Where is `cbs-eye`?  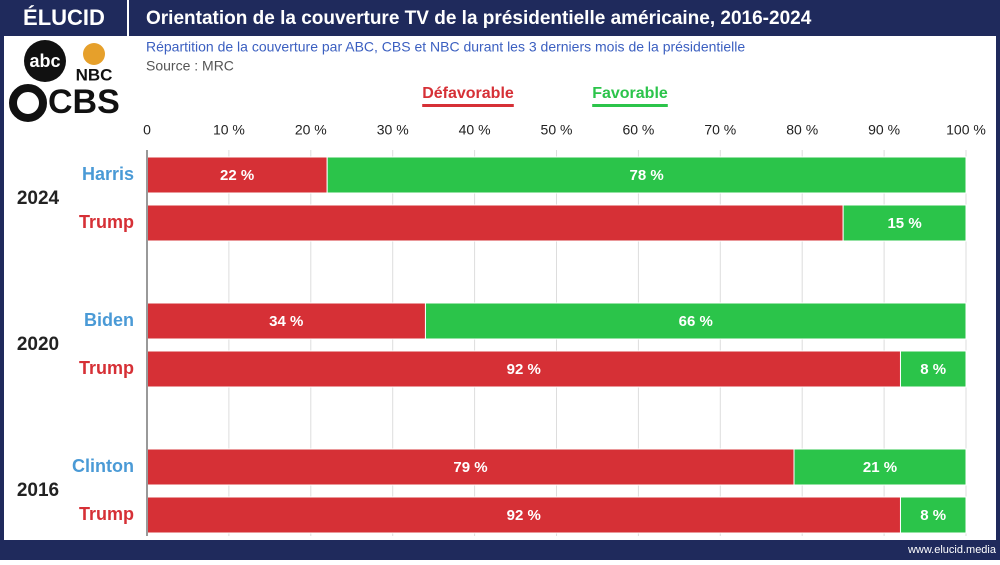
cbs-eye is located at coordinates (28, 103).